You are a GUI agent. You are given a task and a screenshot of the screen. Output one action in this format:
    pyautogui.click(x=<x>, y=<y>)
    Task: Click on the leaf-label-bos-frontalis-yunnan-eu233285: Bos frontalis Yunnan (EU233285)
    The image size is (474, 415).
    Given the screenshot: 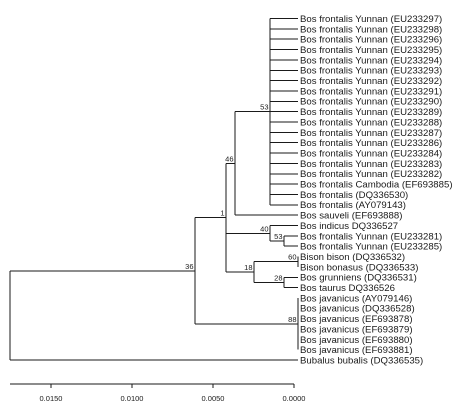 What is the action you would take?
    pyautogui.click(x=371, y=247)
    